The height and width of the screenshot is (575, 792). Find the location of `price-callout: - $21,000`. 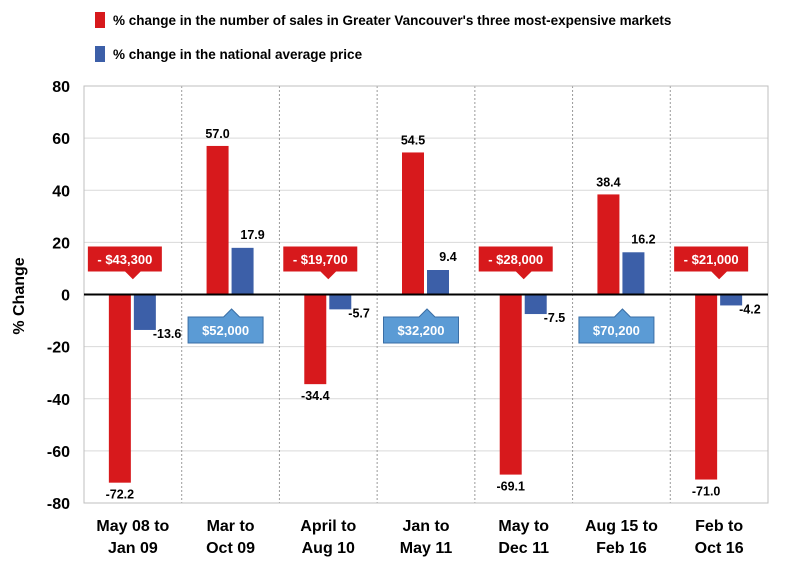

price-callout: - $21,000 is located at coordinates (711, 263).